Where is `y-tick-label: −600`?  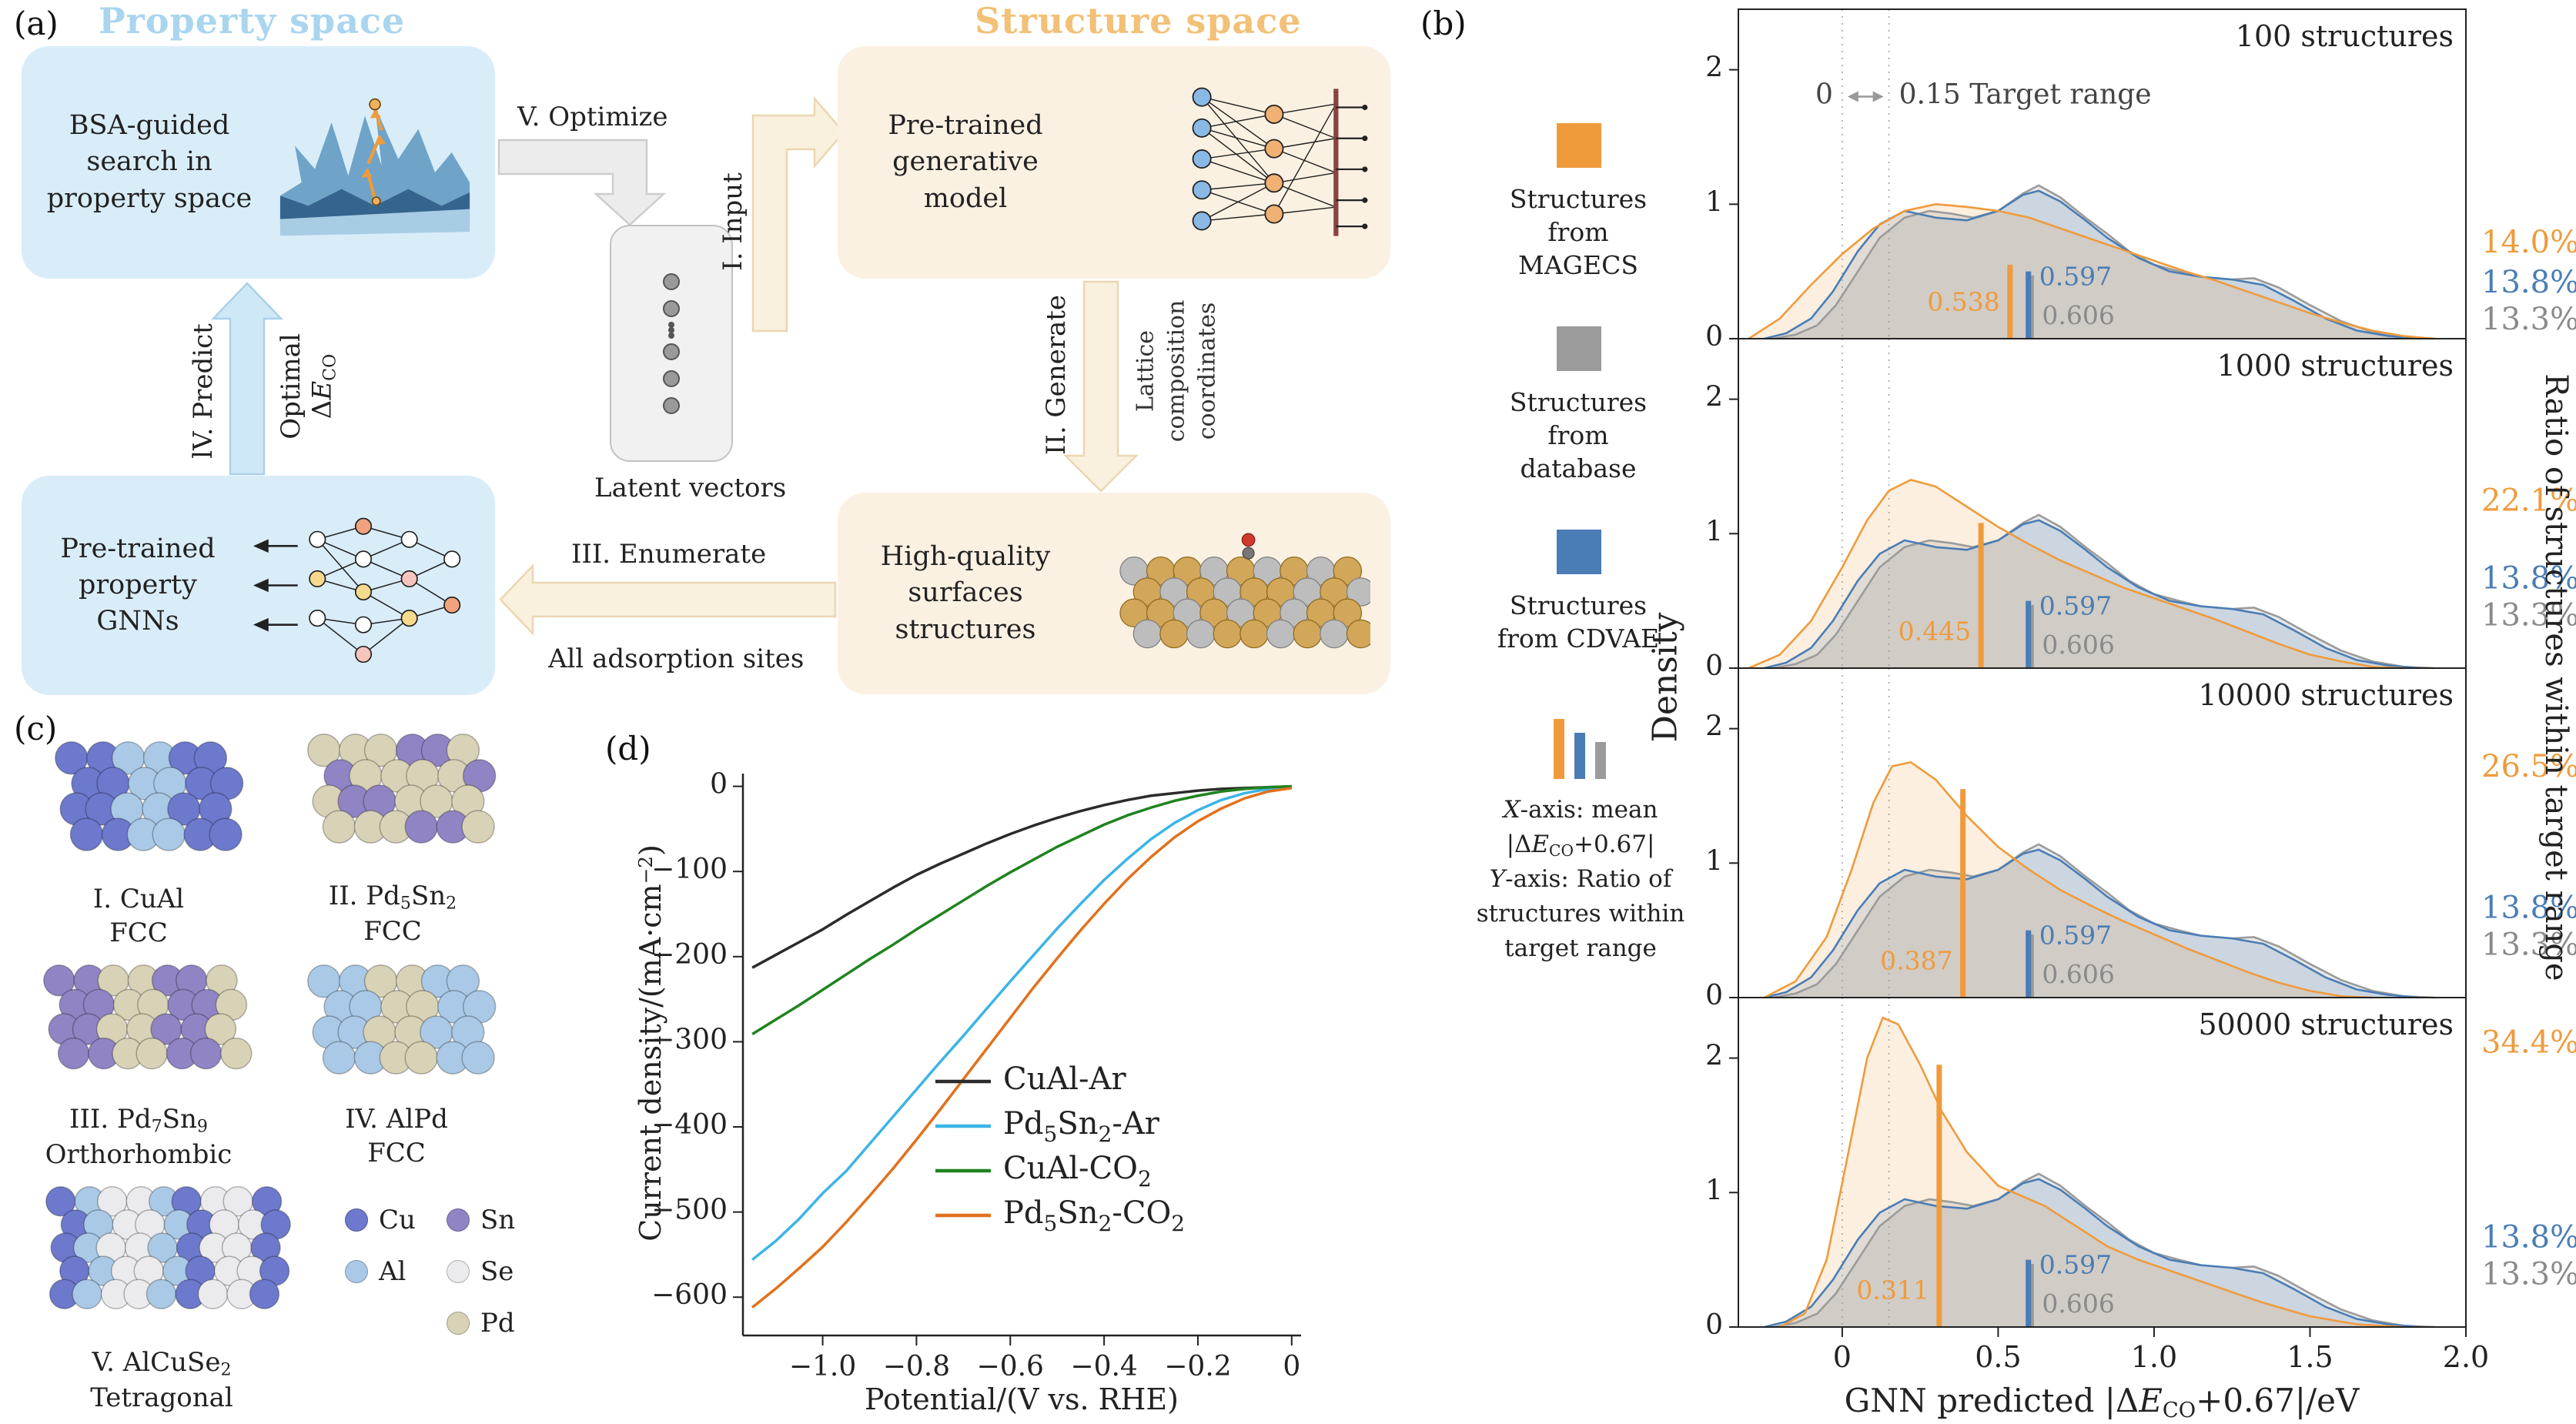
y-tick-label: −600 is located at coordinates (690, 1295).